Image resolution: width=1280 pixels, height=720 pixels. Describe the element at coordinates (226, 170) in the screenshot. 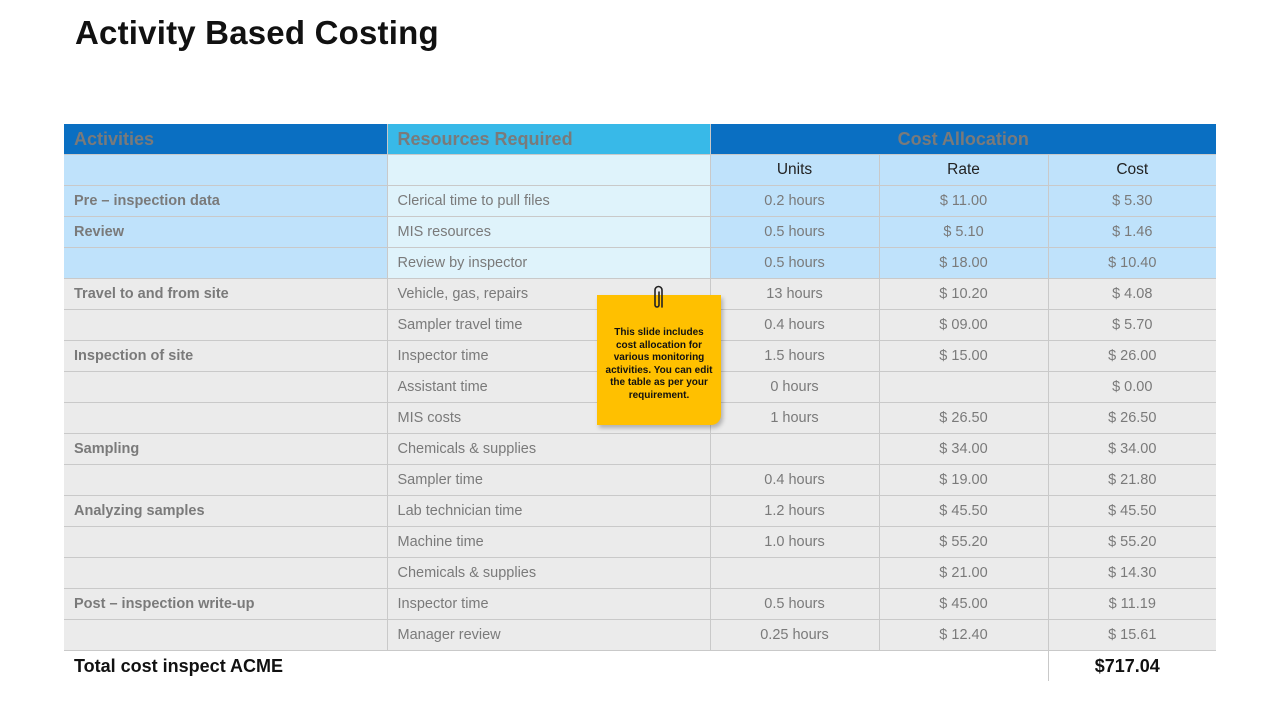

I see `subheader-empty-activity` at that location.